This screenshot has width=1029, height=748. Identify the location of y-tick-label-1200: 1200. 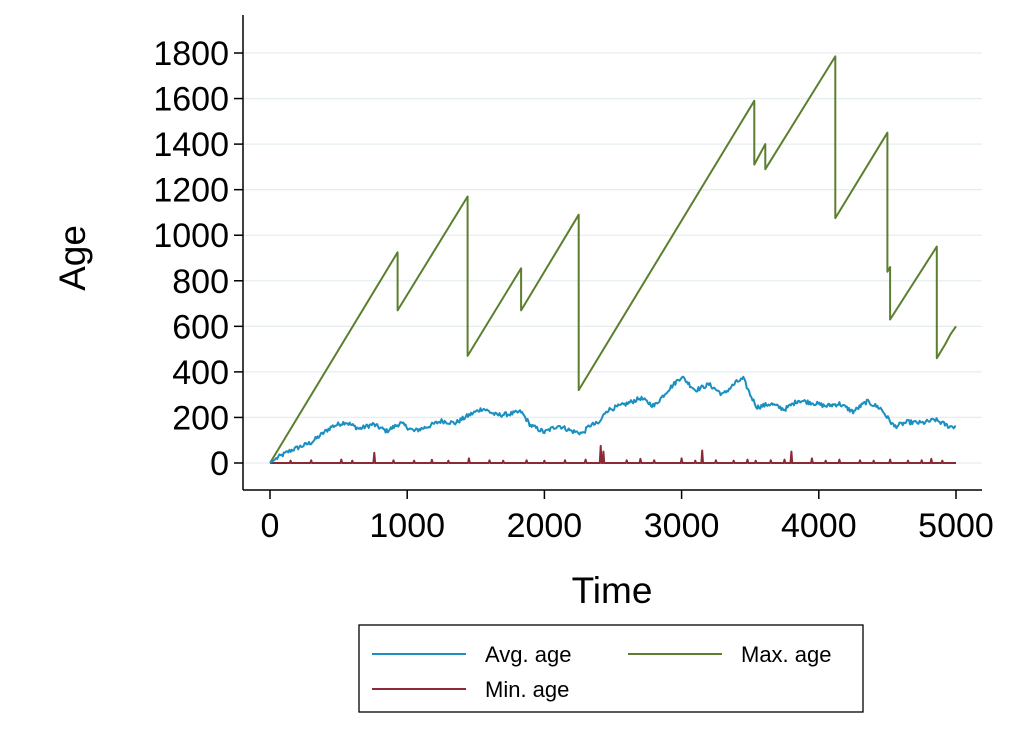
(191, 191).